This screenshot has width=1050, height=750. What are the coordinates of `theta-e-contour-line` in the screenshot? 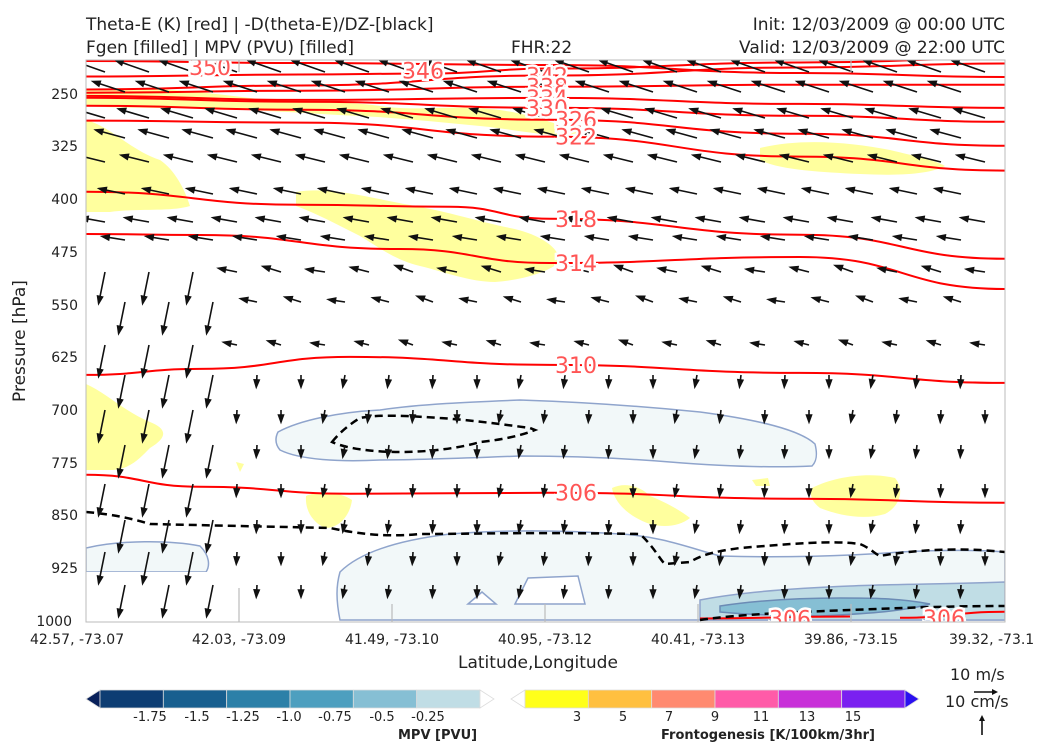 It's located at (775, 617).